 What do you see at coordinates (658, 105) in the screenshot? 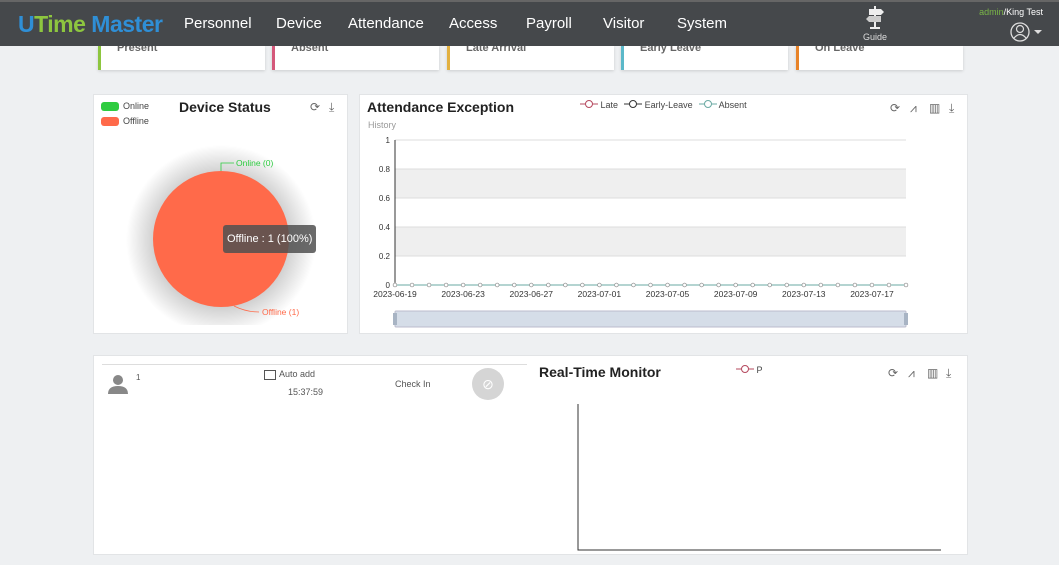
I see `legend-early-leave: Early-Leave` at bounding box center [658, 105].